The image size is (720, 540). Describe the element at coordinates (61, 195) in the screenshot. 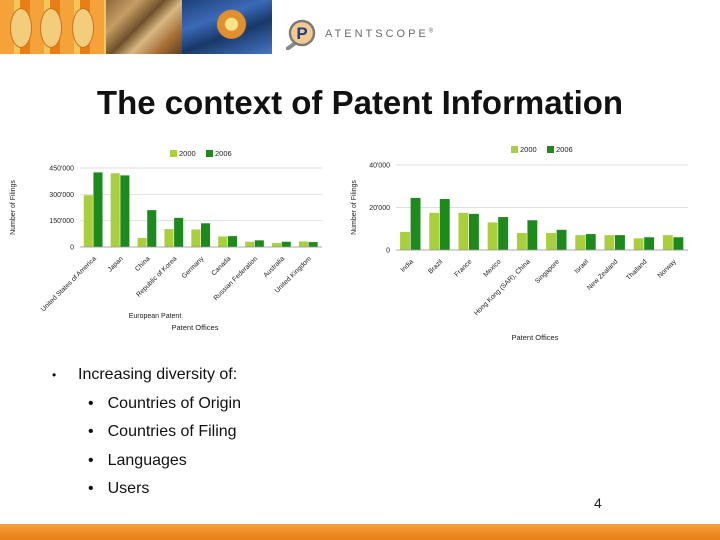

I see `y-tick-label: 300'000` at that location.